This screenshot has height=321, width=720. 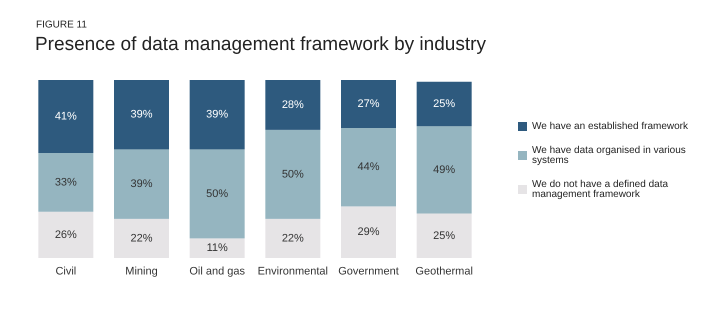 I want to click on chart-title: Presence of data management framework by industry, so click(x=260, y=44).